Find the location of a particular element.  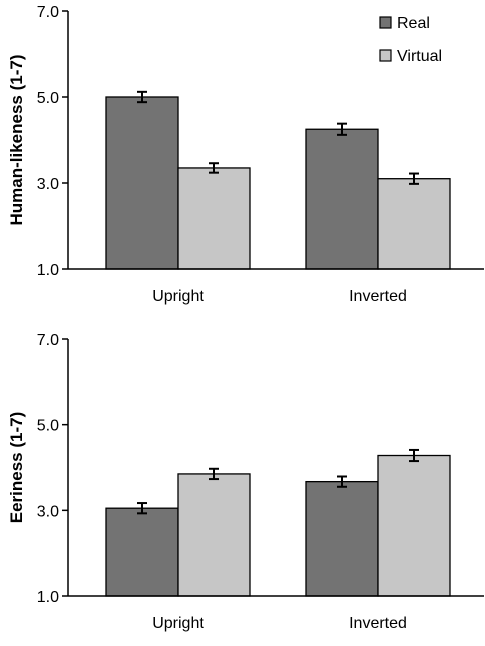

legend-swatch-real is located at coordinates (385, 22).